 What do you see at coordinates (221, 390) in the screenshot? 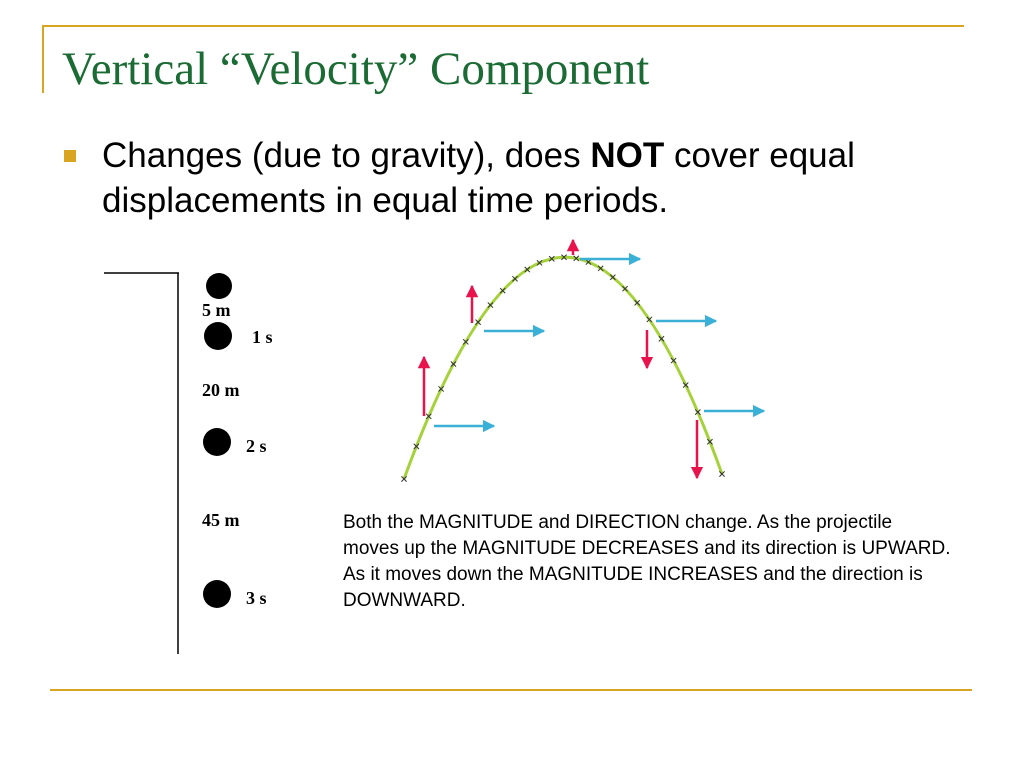
I see `distance-label-20m: 20 m` at bounding box center [221, 390].